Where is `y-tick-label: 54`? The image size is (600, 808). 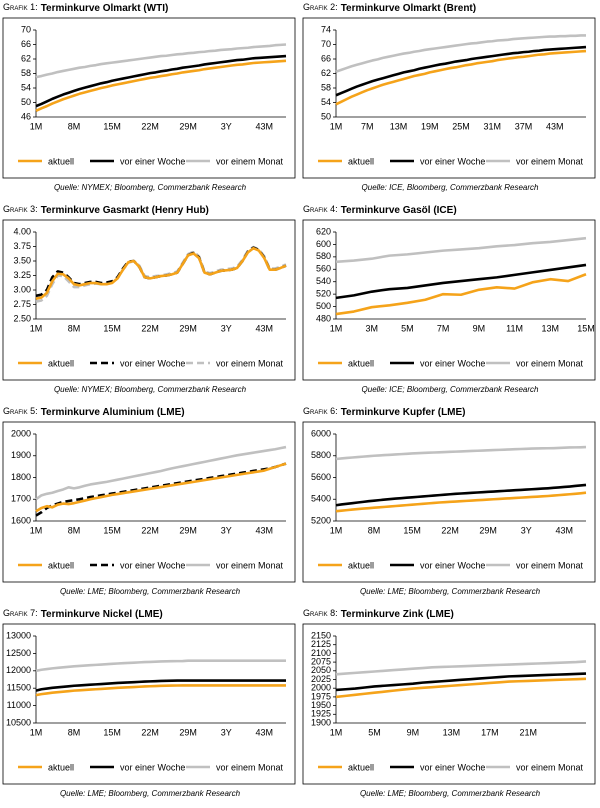 y-tick-label: 54 is located at coordinates (326, 102).